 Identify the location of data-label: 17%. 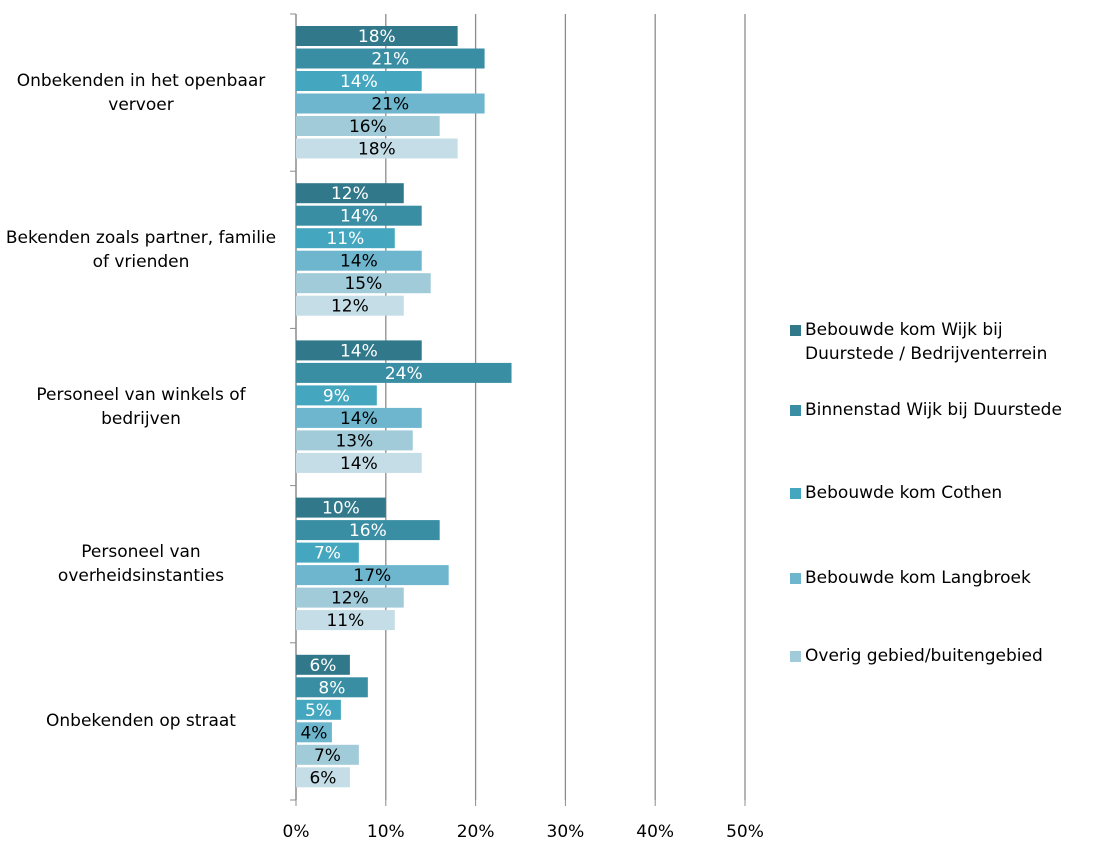
(372, 576).